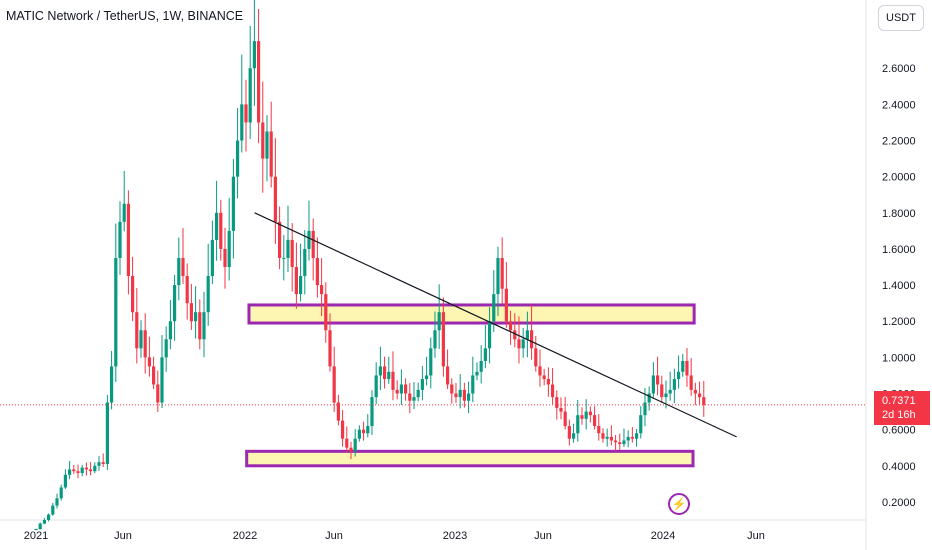 The image size is (932, 550). Describe the element at coordinates (899, 286) in the screenshot. I see `price-tick-label: 1.4000` at that location.